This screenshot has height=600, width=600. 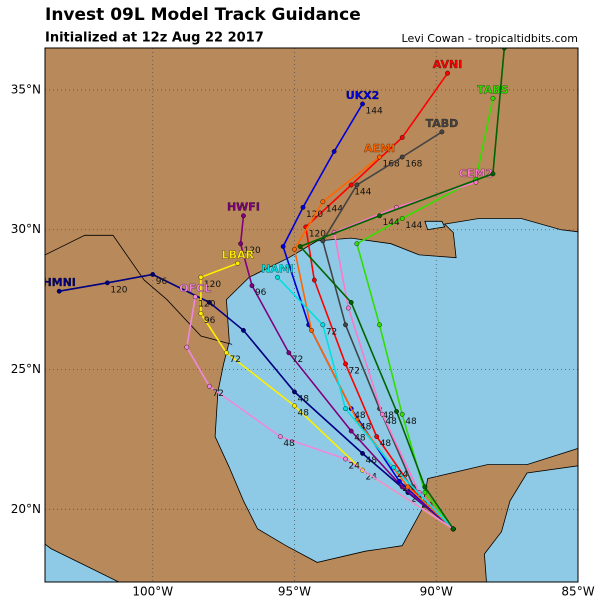 I want to click on lat-label: 20°N, so click(x=26, y=509).